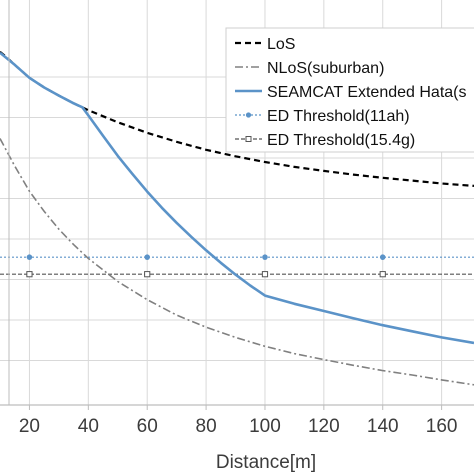 This screenshot has width=474, height=474. Describe the element at coordinates (338, 116) in the screenshot. I see `legend-label-ed-11ah: ED Threshold(11ah)` at that location.